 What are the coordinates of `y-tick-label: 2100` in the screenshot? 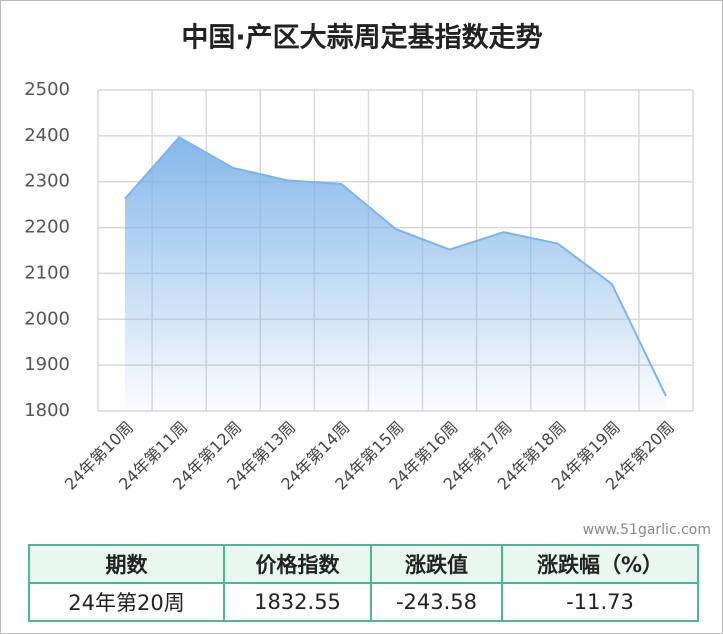 It's located at (47, 272).